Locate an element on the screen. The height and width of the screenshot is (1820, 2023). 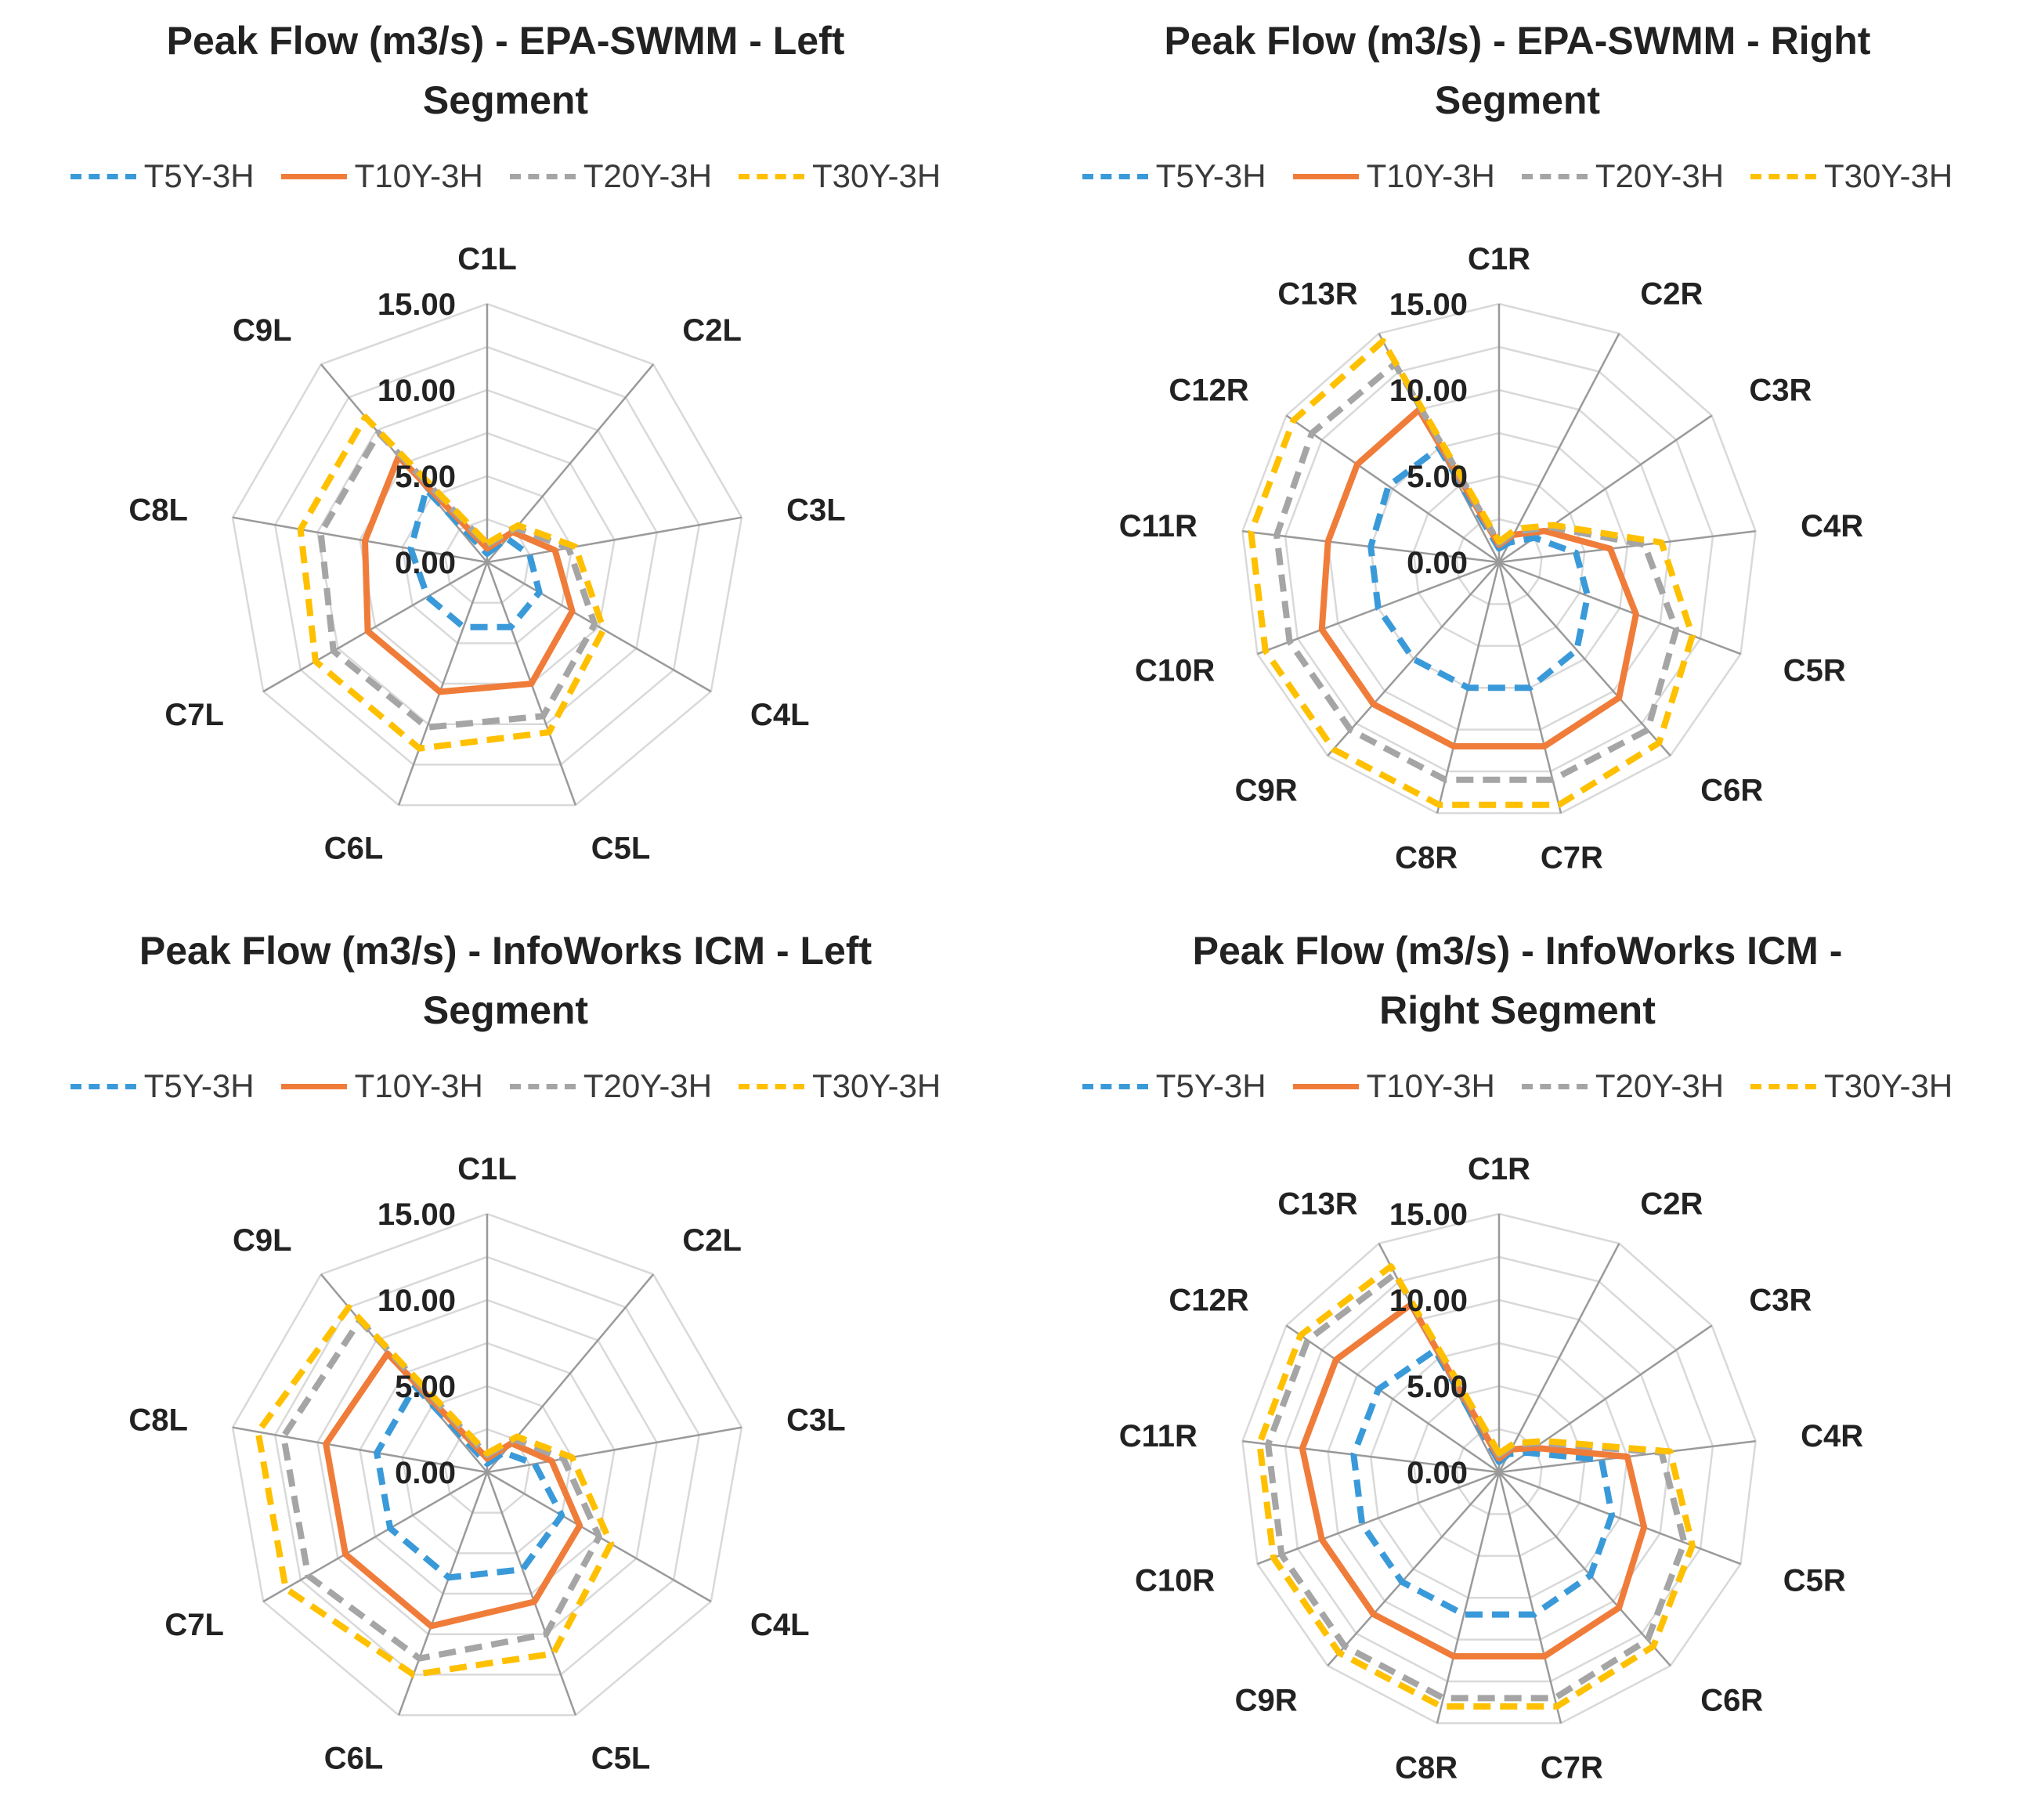
axis-label: C9L is located at coordinates (263, 1240).